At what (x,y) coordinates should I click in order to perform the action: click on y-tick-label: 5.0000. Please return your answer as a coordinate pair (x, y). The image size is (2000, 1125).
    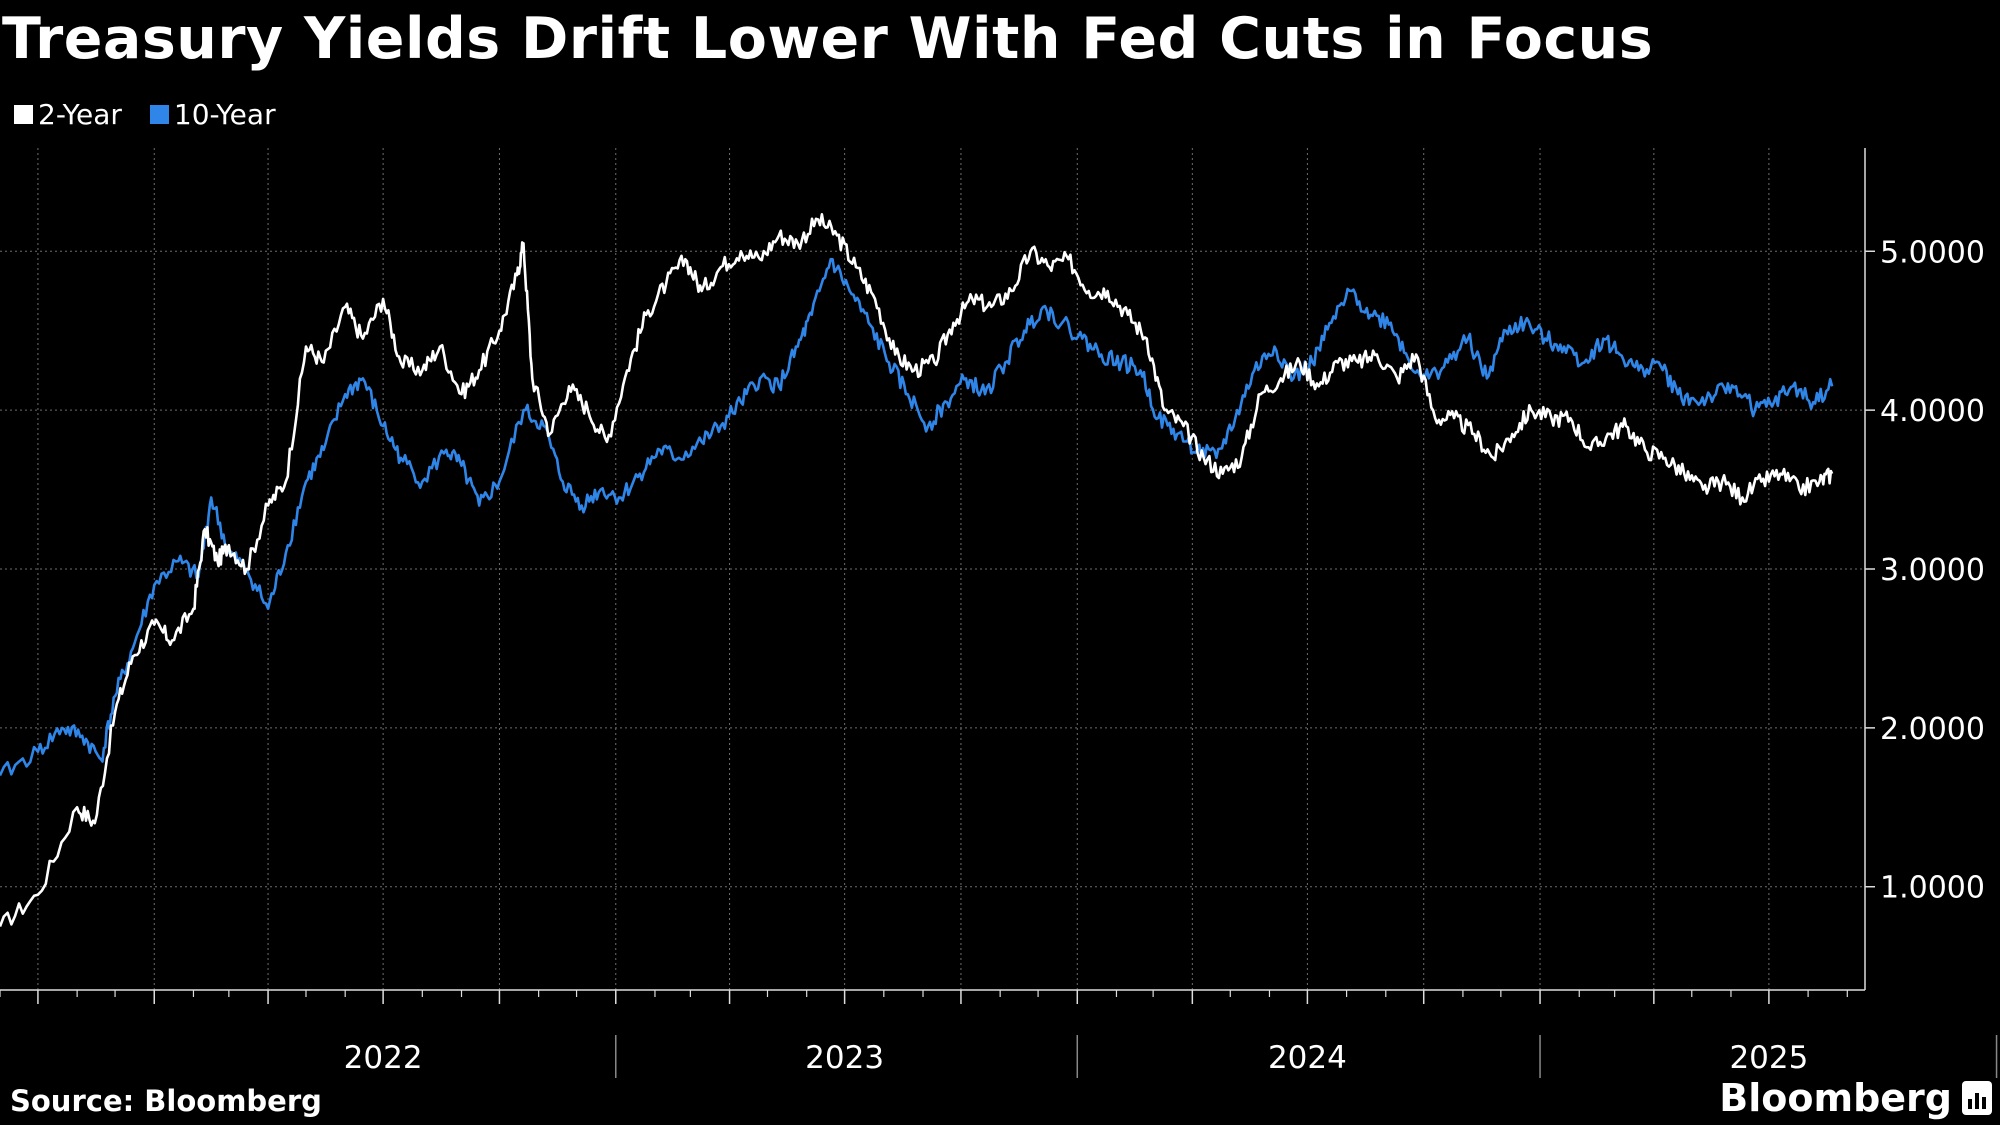
    Looking at the image, I should click on (1932, 252).